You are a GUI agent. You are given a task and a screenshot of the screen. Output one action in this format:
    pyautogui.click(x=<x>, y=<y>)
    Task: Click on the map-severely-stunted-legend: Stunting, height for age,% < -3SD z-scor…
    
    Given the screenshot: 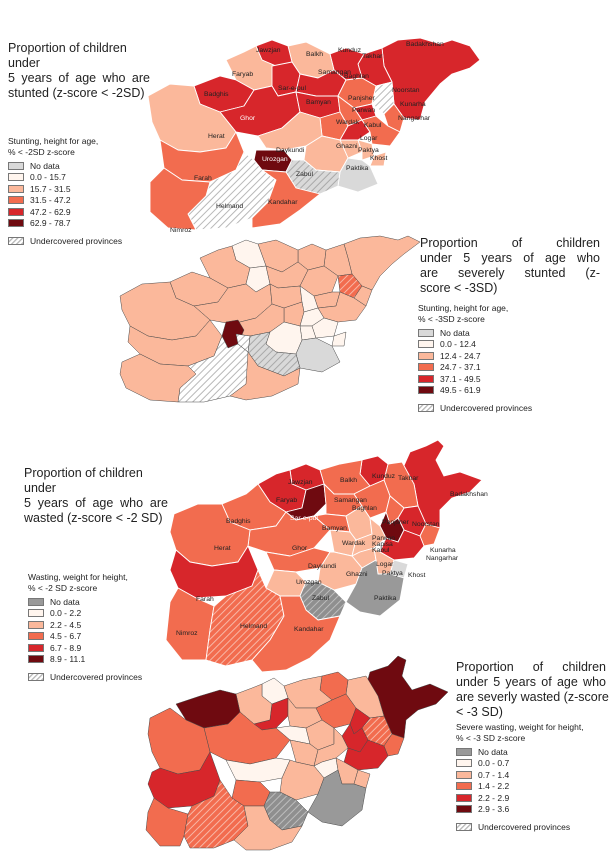 What is the action you would take?
    pyautogui.click(x=475, y=358)
    